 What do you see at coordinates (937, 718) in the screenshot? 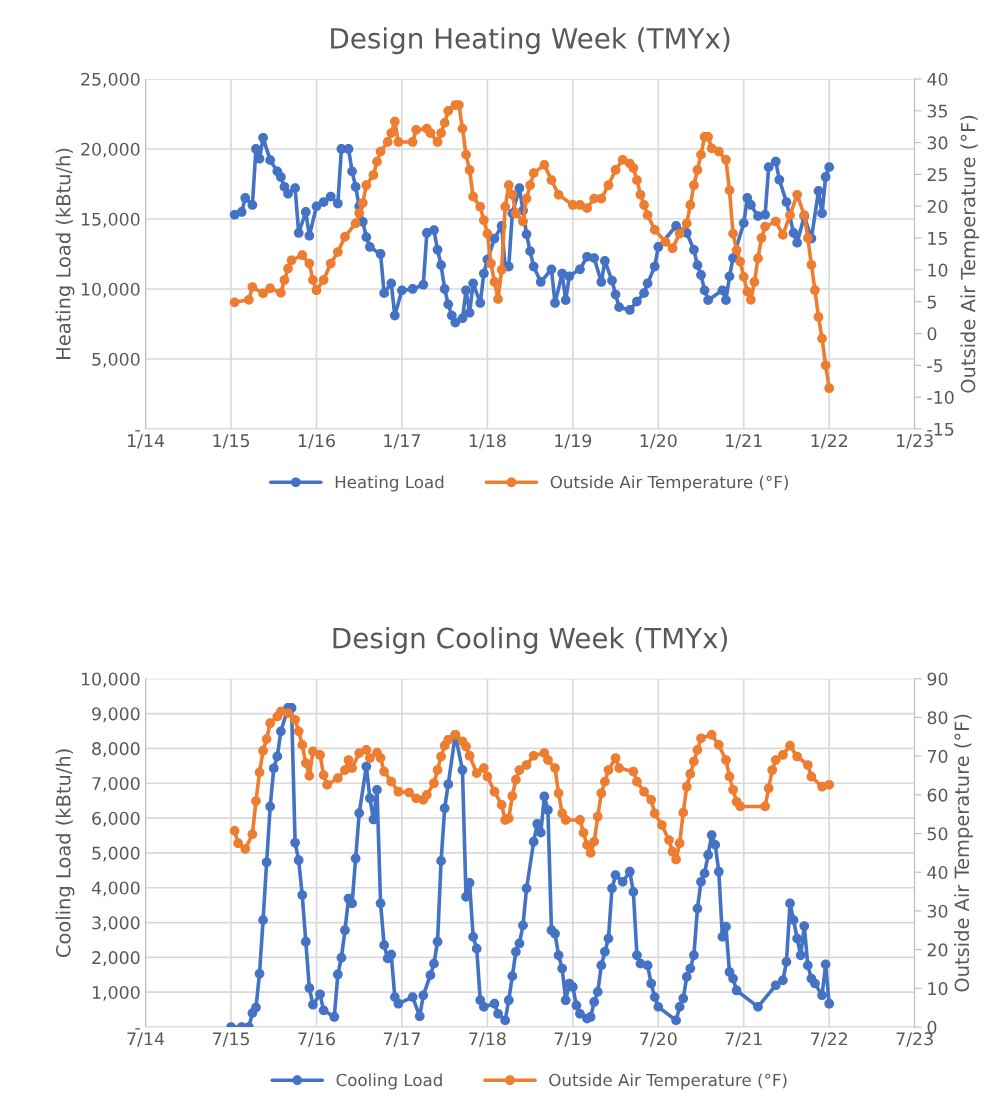
I see `y2-tick-label: 80` at bounding box center [937, 718].